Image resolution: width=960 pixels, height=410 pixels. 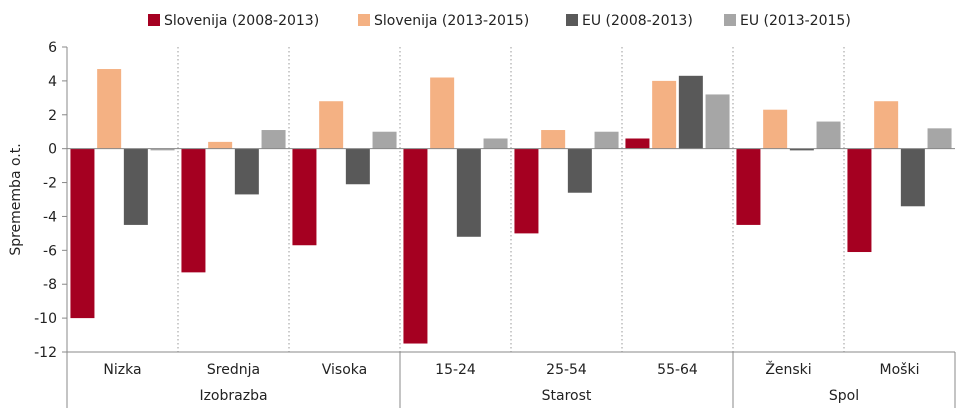 What do you see at coordinates (939, 138) in the screenshot?
I see `bar-eu-2013-2015-mo-ki` at bounding box center [939, 138].